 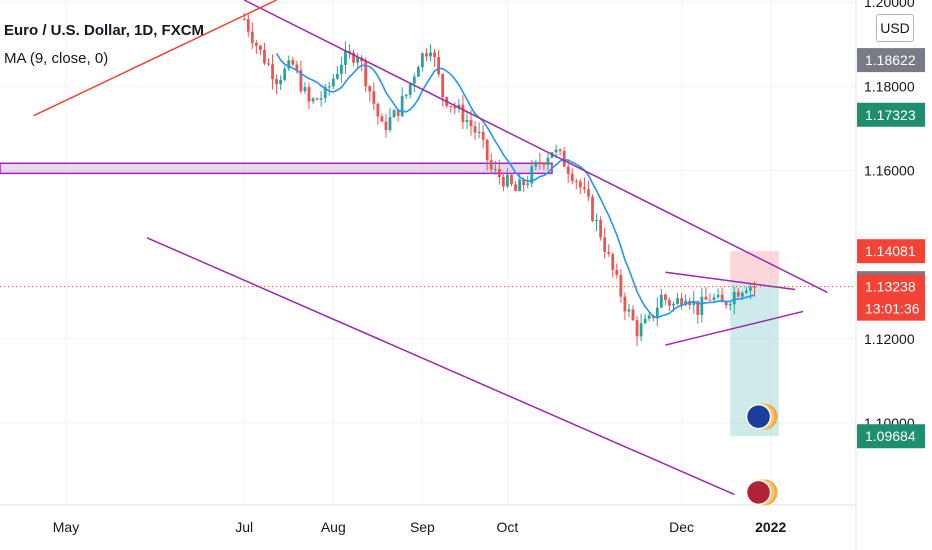 I want to click on price-label: 1.17323, so click(x=891, y=114).